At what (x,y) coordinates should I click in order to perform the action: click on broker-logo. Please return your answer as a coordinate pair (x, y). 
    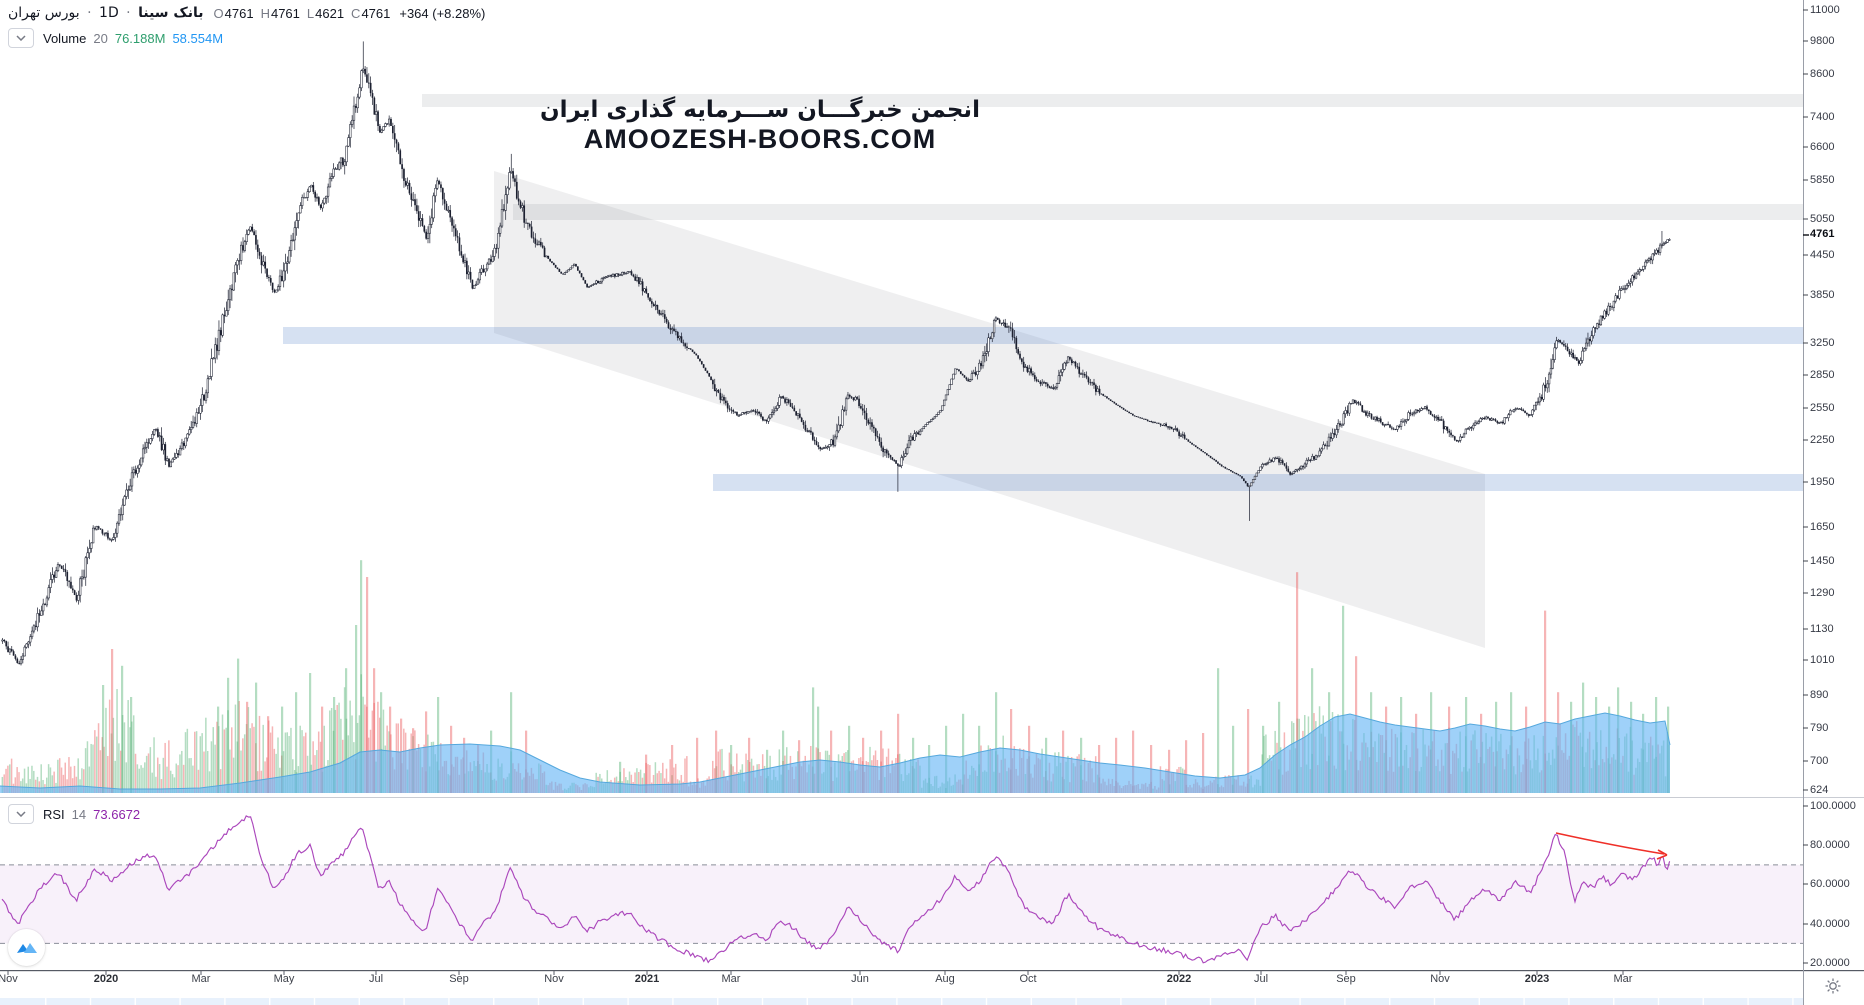
    Looking at the image, I should click on (26, 947).